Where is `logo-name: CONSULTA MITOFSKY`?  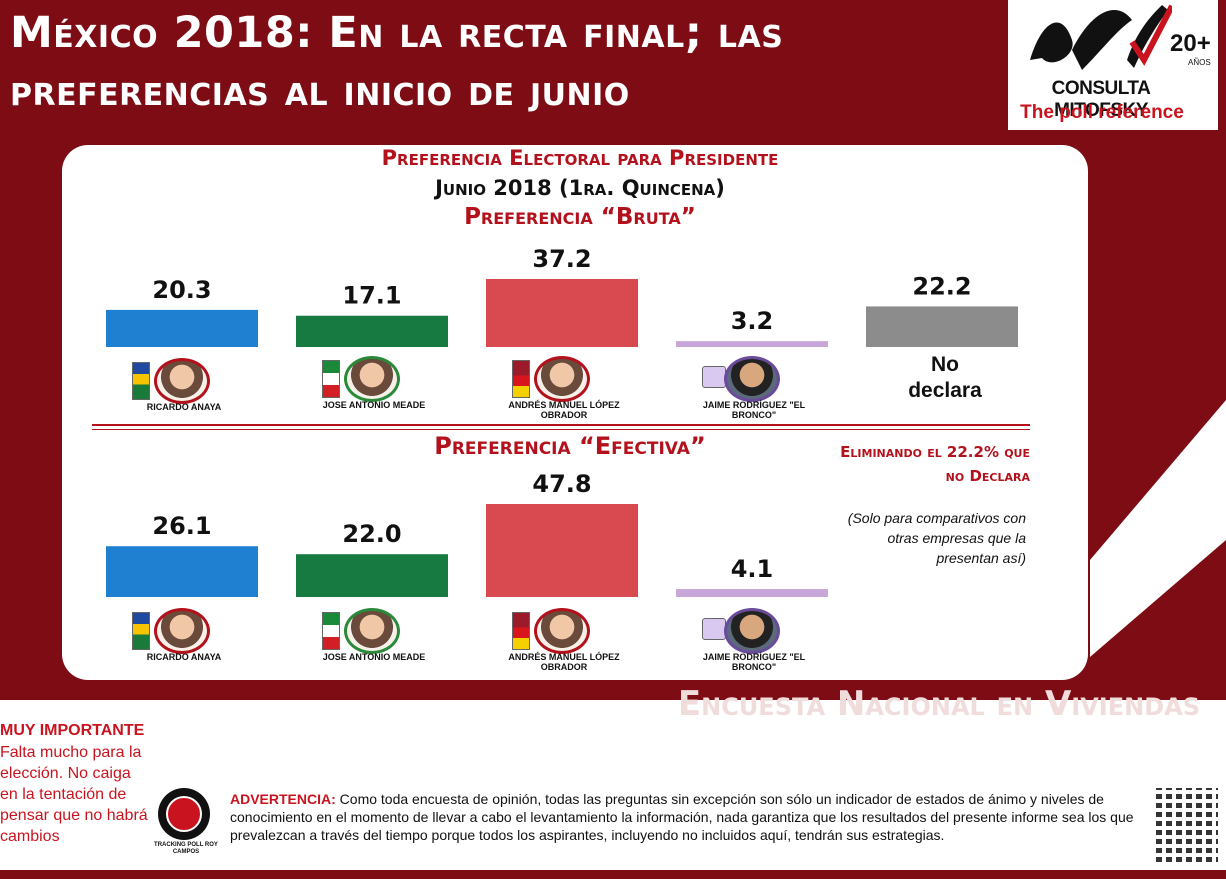
logo-name: CONSULTA MITOFSKY is located at coordinates (1101, 99).